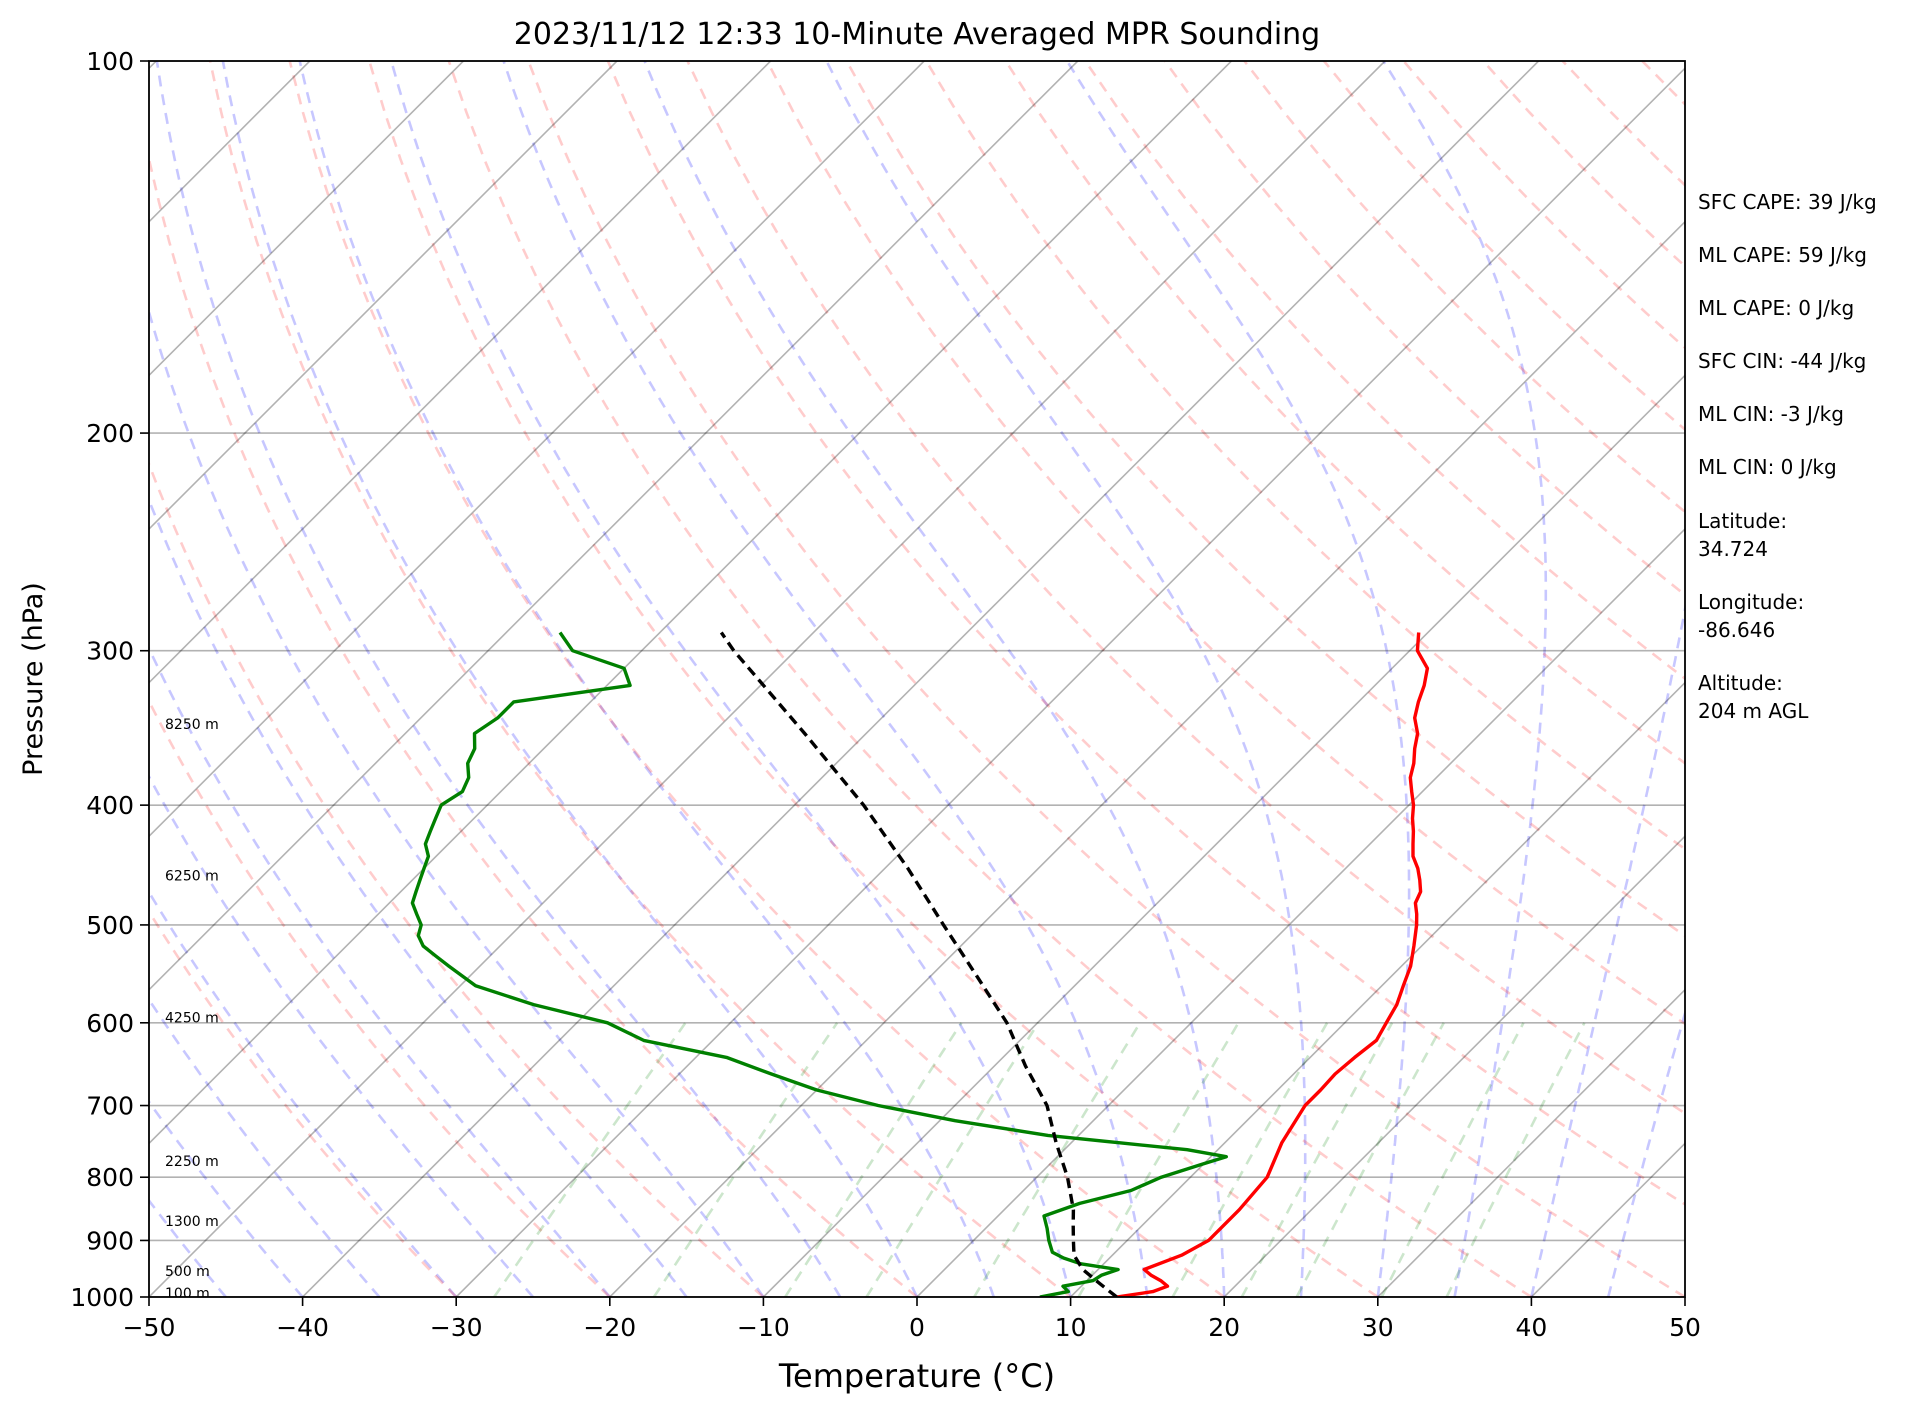 This screenshot has width=1907, height=1406. I want to click on y-tick-label: 500, so click(110, 925).